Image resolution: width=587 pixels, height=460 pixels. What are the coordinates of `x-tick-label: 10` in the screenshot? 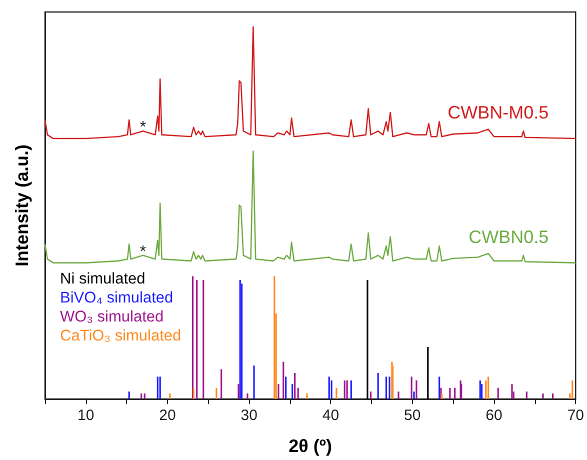 It's located at (85, 415).